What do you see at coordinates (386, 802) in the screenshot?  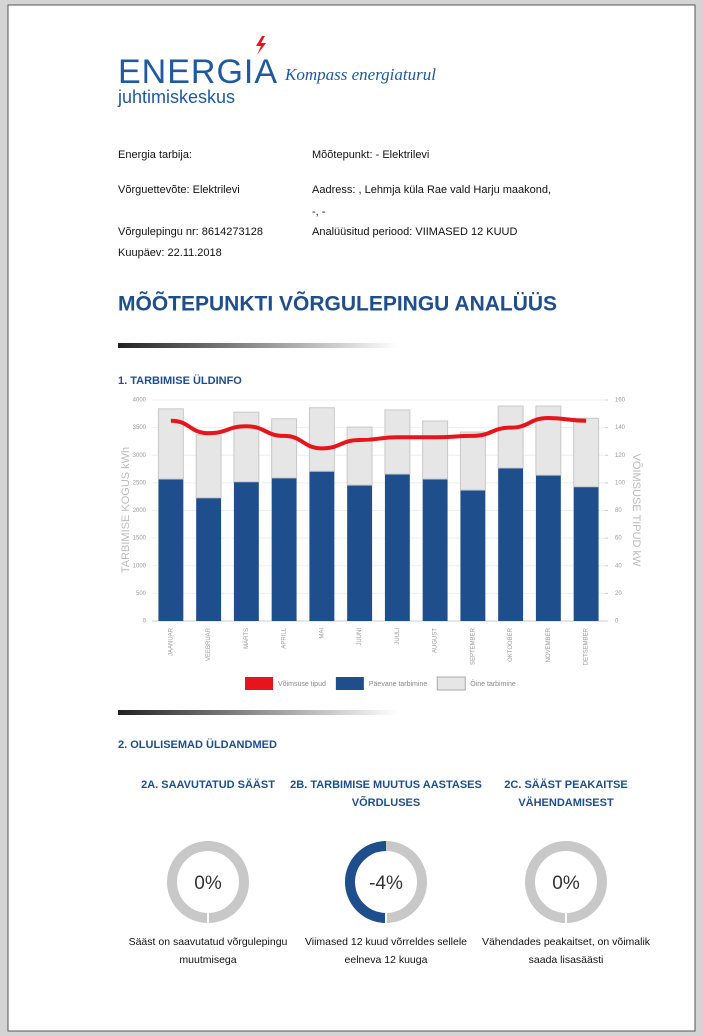 I see `card-title: VÕRDLUSES` at bounding box center [386, 802].